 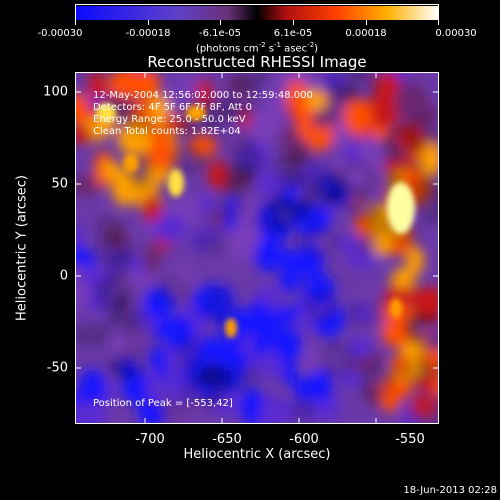 What do you see at coordinates (63, 276) in the screenshot?
I see `y-tick-label: 0` at bounding box center [63, 276].